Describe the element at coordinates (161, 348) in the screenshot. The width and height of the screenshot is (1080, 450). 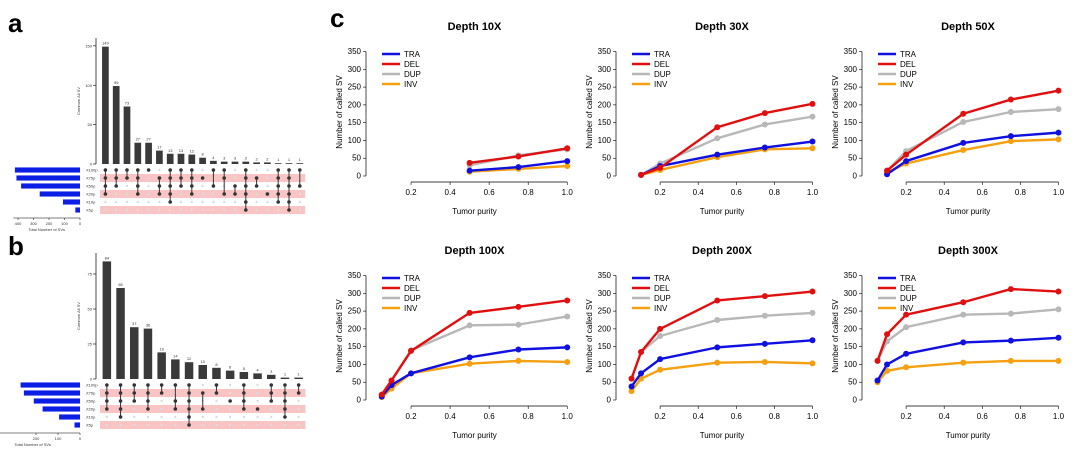
I see `bar-value-label: 19` at that location.